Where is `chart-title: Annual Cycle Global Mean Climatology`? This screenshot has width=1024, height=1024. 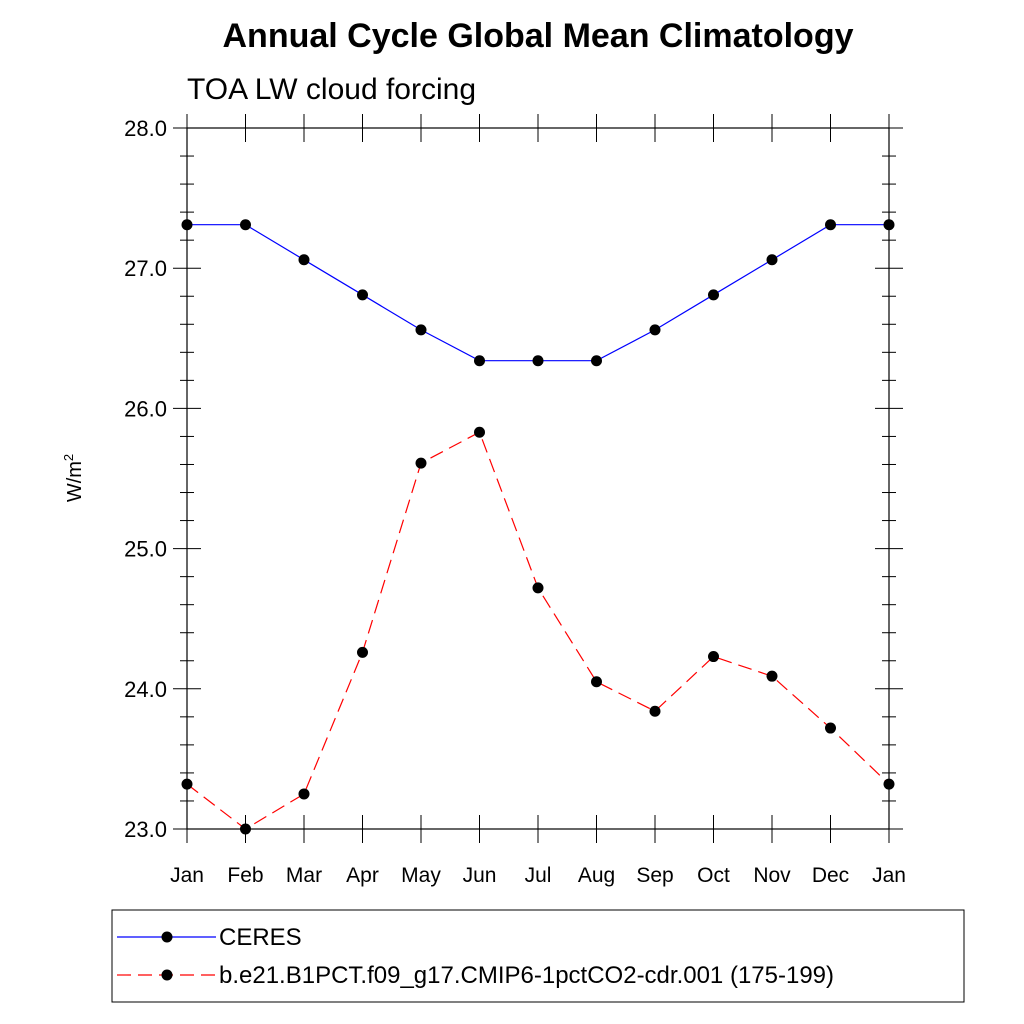 chart-title: Annual Cycle Global Mean Climatology is located at coordinates (538, 36).